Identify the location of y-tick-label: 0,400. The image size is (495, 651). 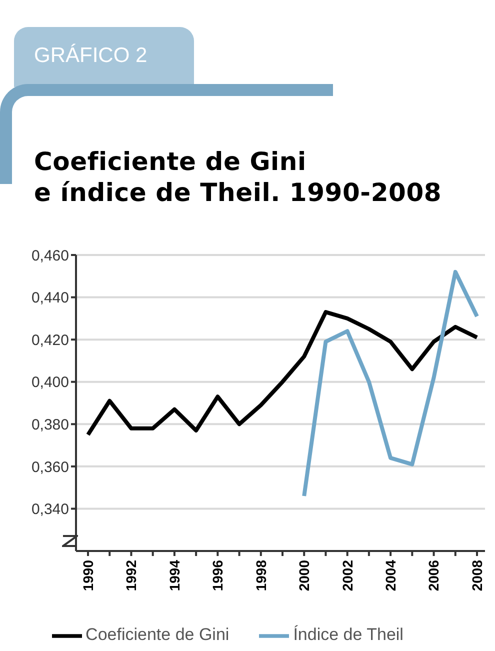
(50, 383).